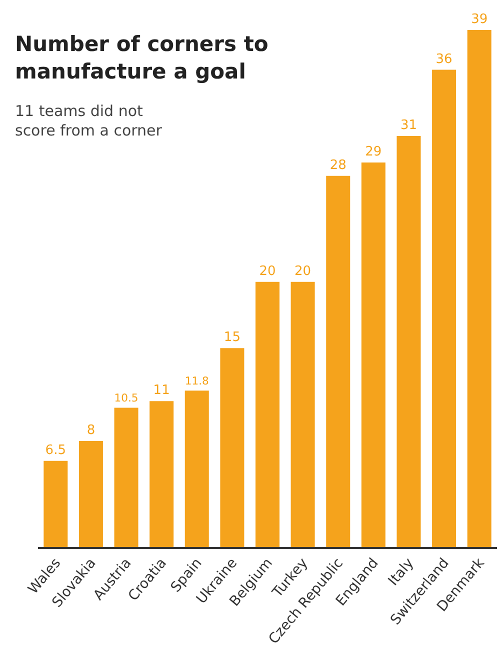 Image resolution: width=499 pixels, height=655 pixels. What do you see at coordinates (91, 430) in the screenshot?
I see `data-label: 8` at bounding box center [91, 430].